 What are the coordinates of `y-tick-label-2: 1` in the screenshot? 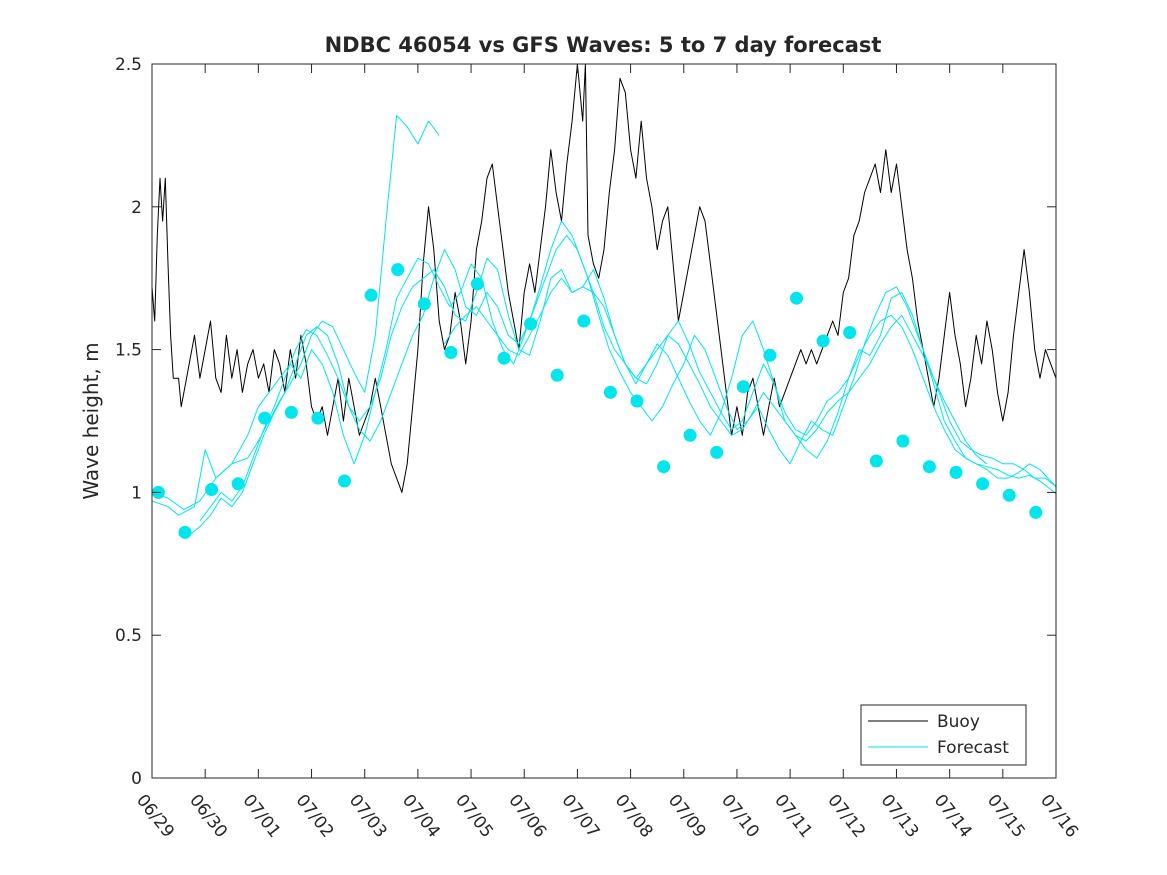 It's located at (136, 493).